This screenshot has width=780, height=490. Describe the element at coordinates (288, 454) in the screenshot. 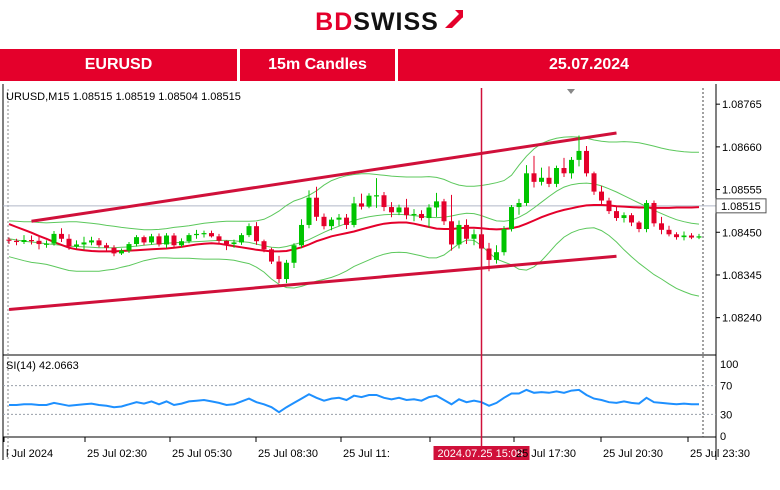

I see `time-tick-label: 25 Jul 08:30` at that location.